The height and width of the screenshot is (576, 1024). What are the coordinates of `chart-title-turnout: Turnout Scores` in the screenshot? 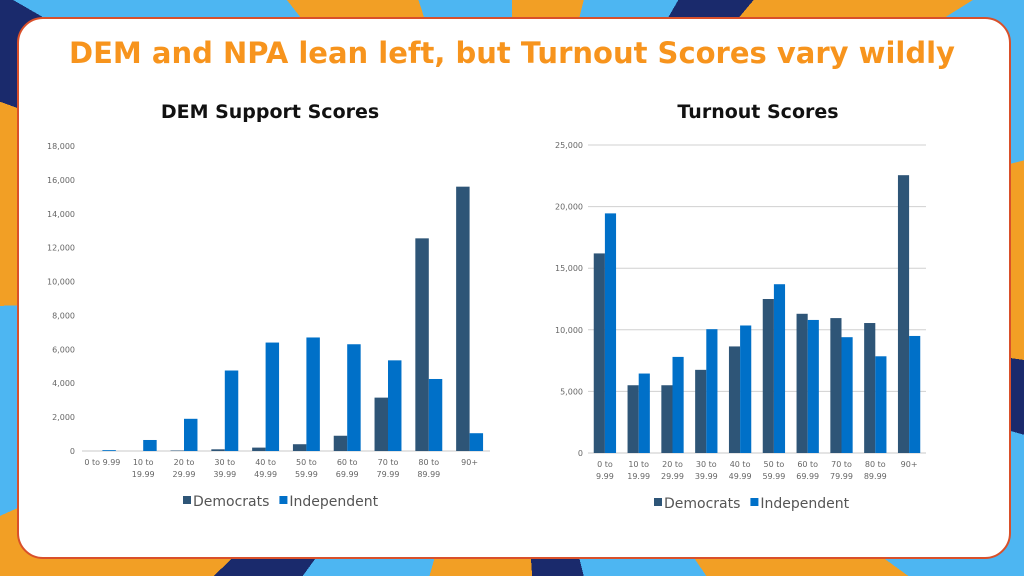 It's located at (758, 112).